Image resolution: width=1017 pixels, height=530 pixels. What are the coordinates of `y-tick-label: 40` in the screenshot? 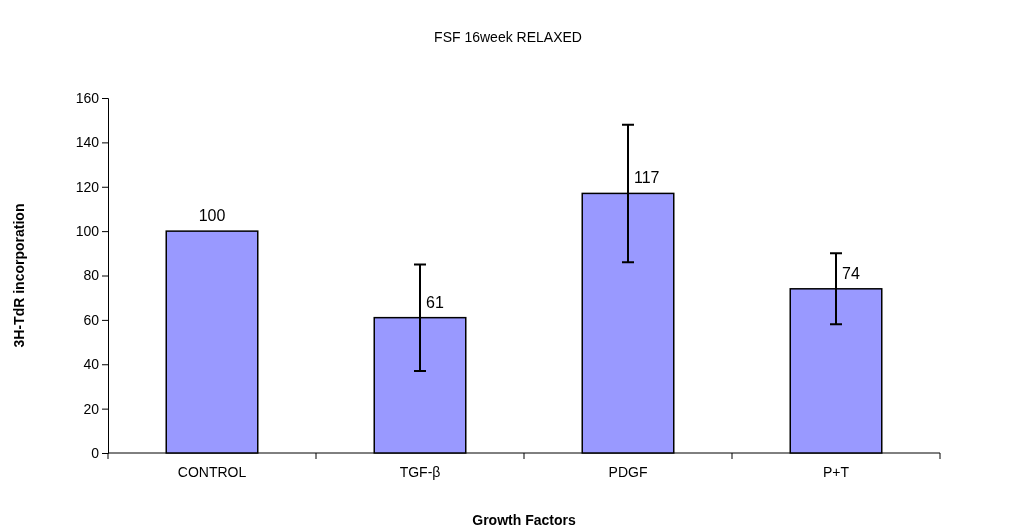 It's located at (91, 364).